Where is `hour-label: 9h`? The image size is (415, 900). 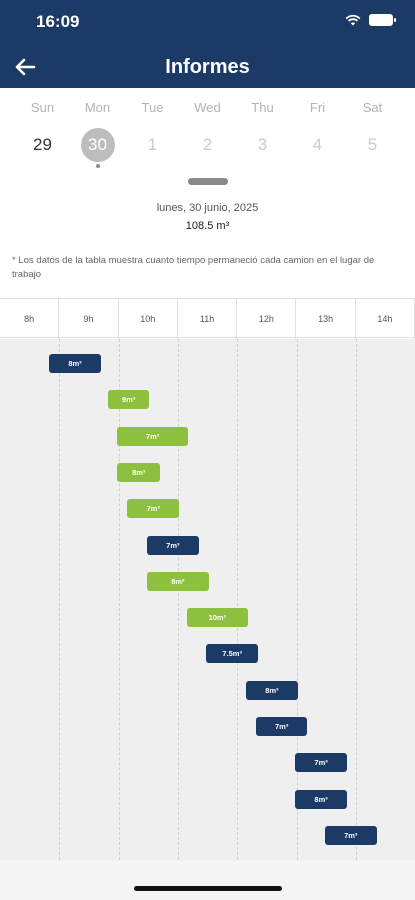 hour-label: 9h is located at coordinates (89, 319).